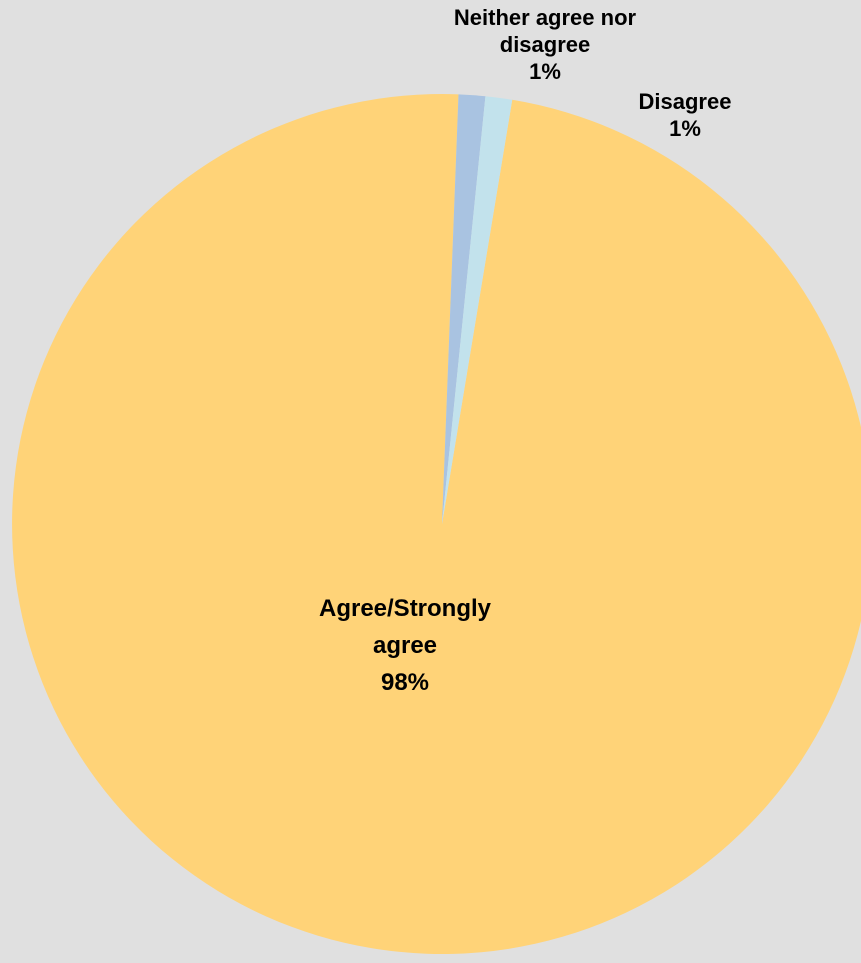 Image resolution: width=861 pixels, height=963 pixels. I want to click on data-label-neither-agree-nor-disagree: Neither agree nor disagree 1%, so click(545, 44).